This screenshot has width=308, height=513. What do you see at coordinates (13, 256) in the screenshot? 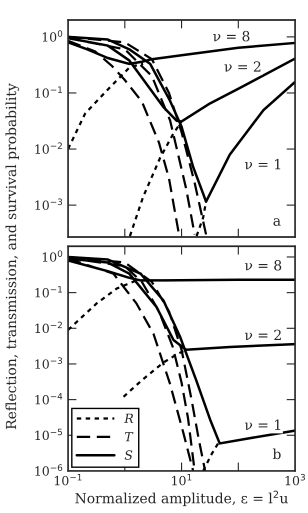
I see `y-axis-title: Reflection, transmission, and survival probability` at bounding box center [13, 256].